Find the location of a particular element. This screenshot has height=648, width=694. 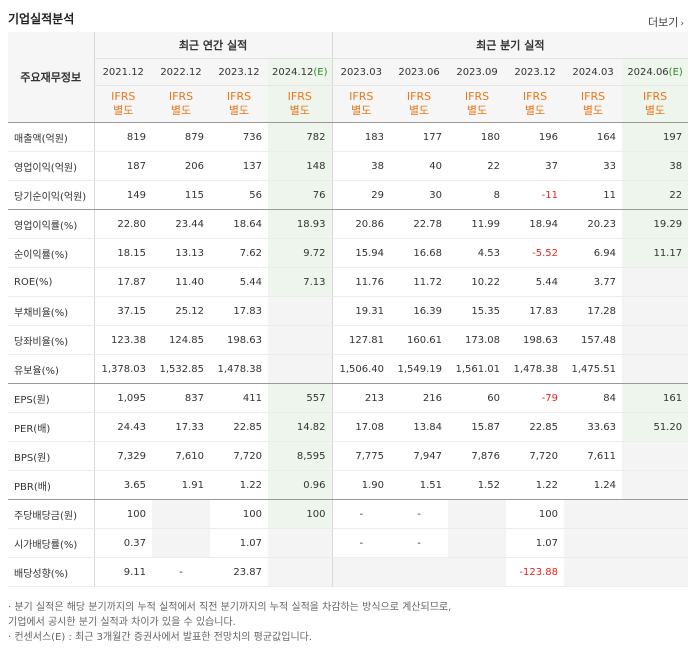

row-label: 부채비율(%) is located at coordinates (51, 311).